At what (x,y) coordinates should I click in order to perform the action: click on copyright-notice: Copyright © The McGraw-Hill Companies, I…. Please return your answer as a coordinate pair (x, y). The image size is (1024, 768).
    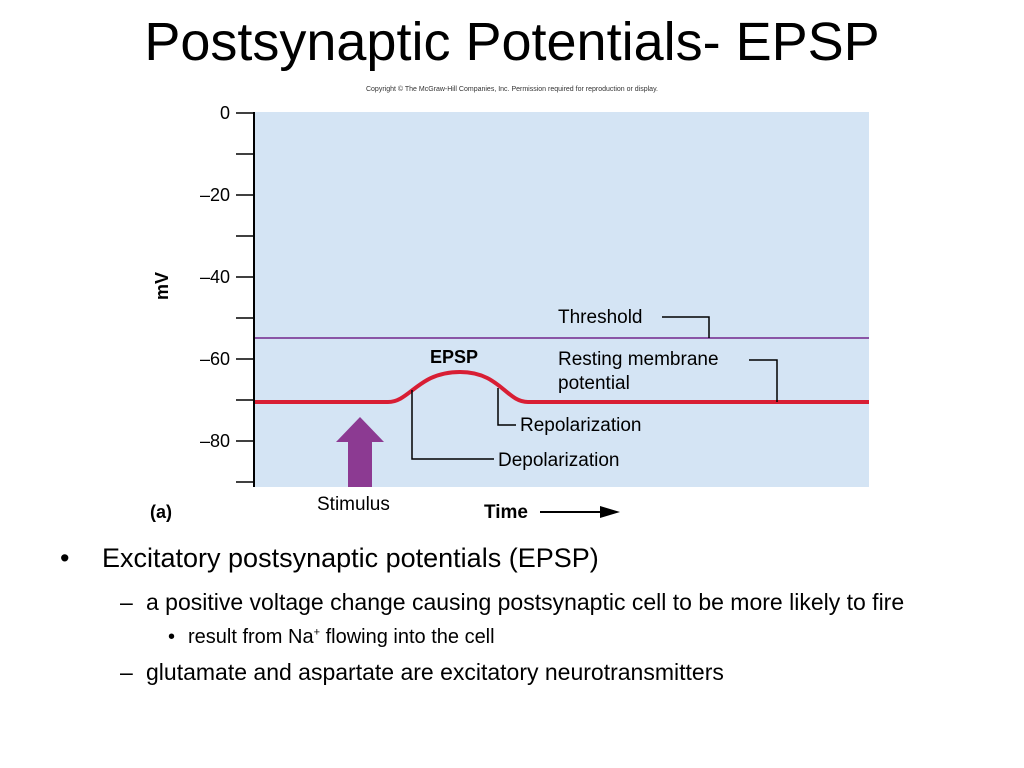
    Looking at the image, I should click on (511, 89).